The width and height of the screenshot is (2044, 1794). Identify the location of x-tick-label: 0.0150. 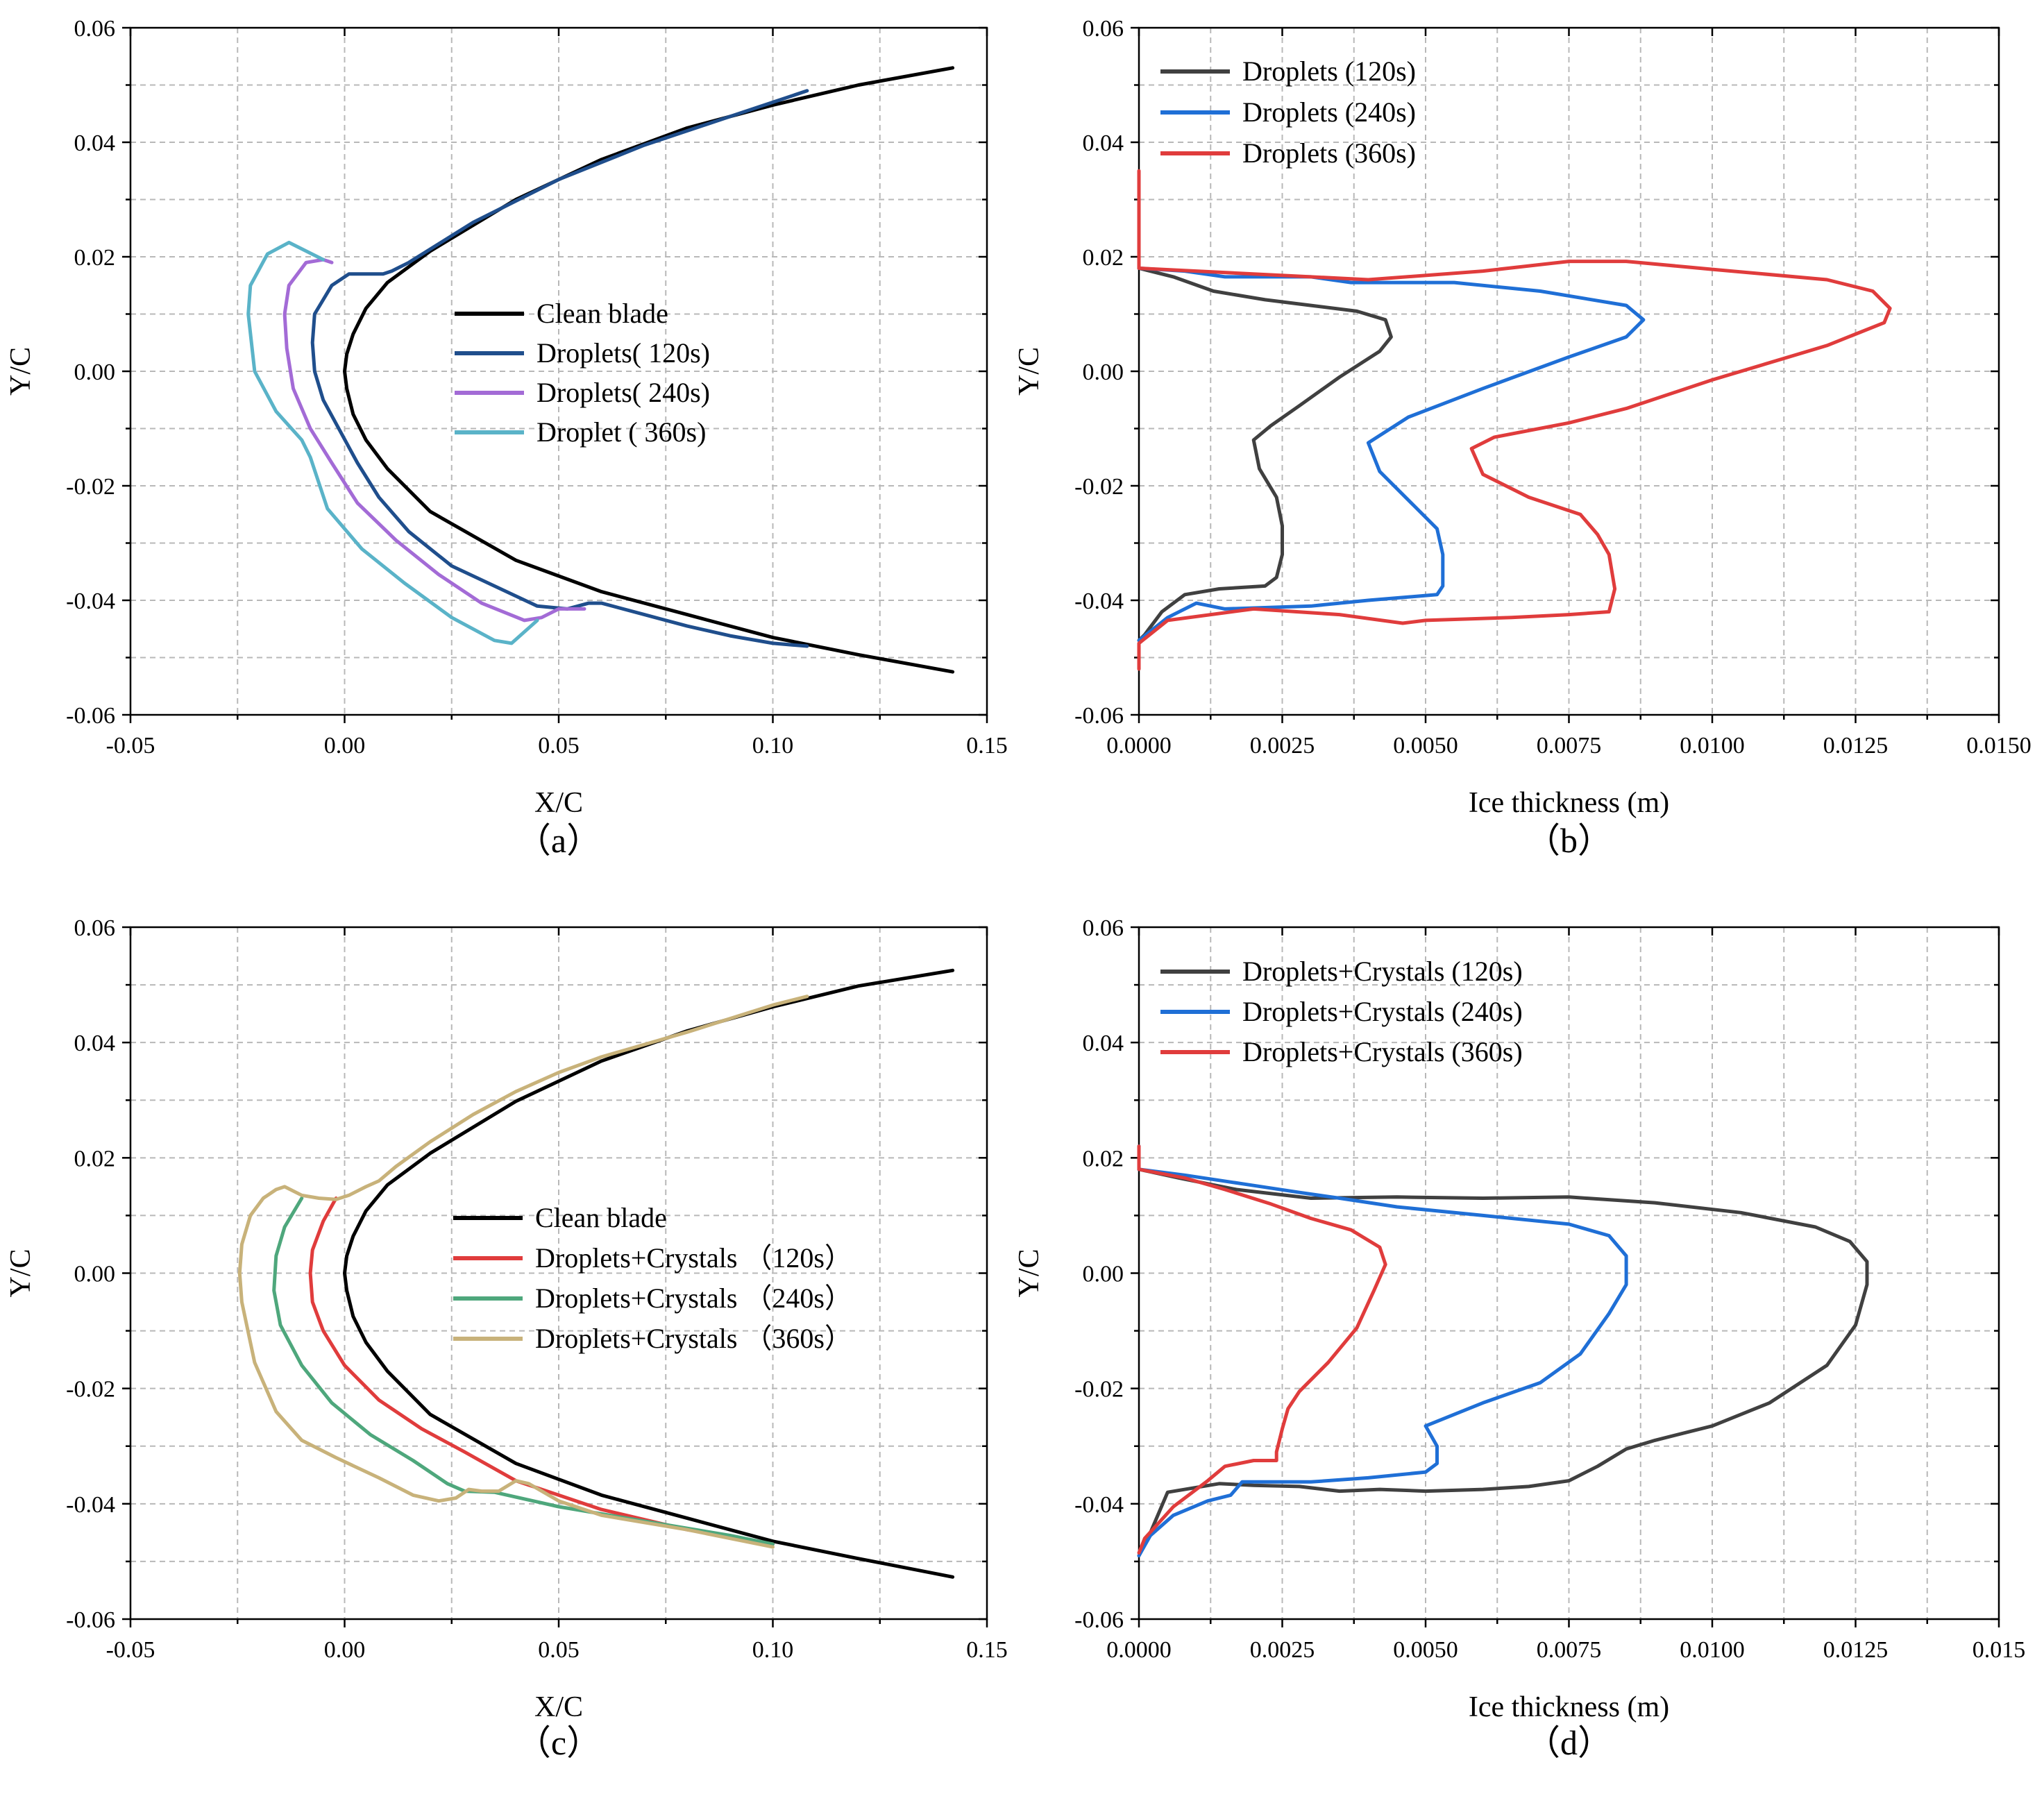
(1999, 746).